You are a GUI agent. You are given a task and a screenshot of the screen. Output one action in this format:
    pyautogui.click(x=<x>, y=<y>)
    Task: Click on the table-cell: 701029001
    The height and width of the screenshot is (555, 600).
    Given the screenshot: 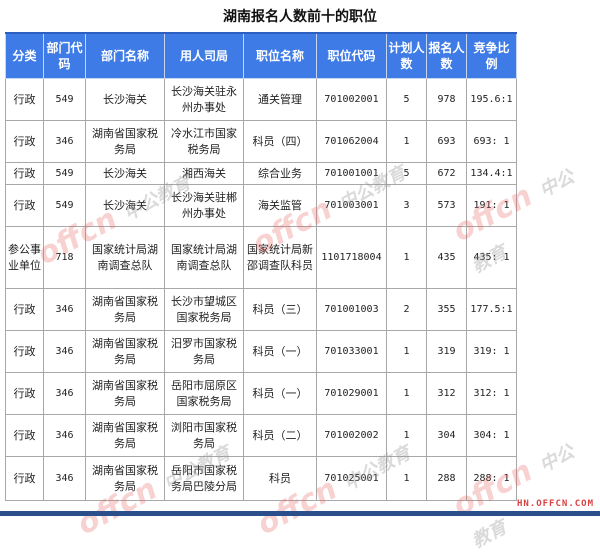 What is the action you would take?
    pyautogui.click(x=351, y=393)
    